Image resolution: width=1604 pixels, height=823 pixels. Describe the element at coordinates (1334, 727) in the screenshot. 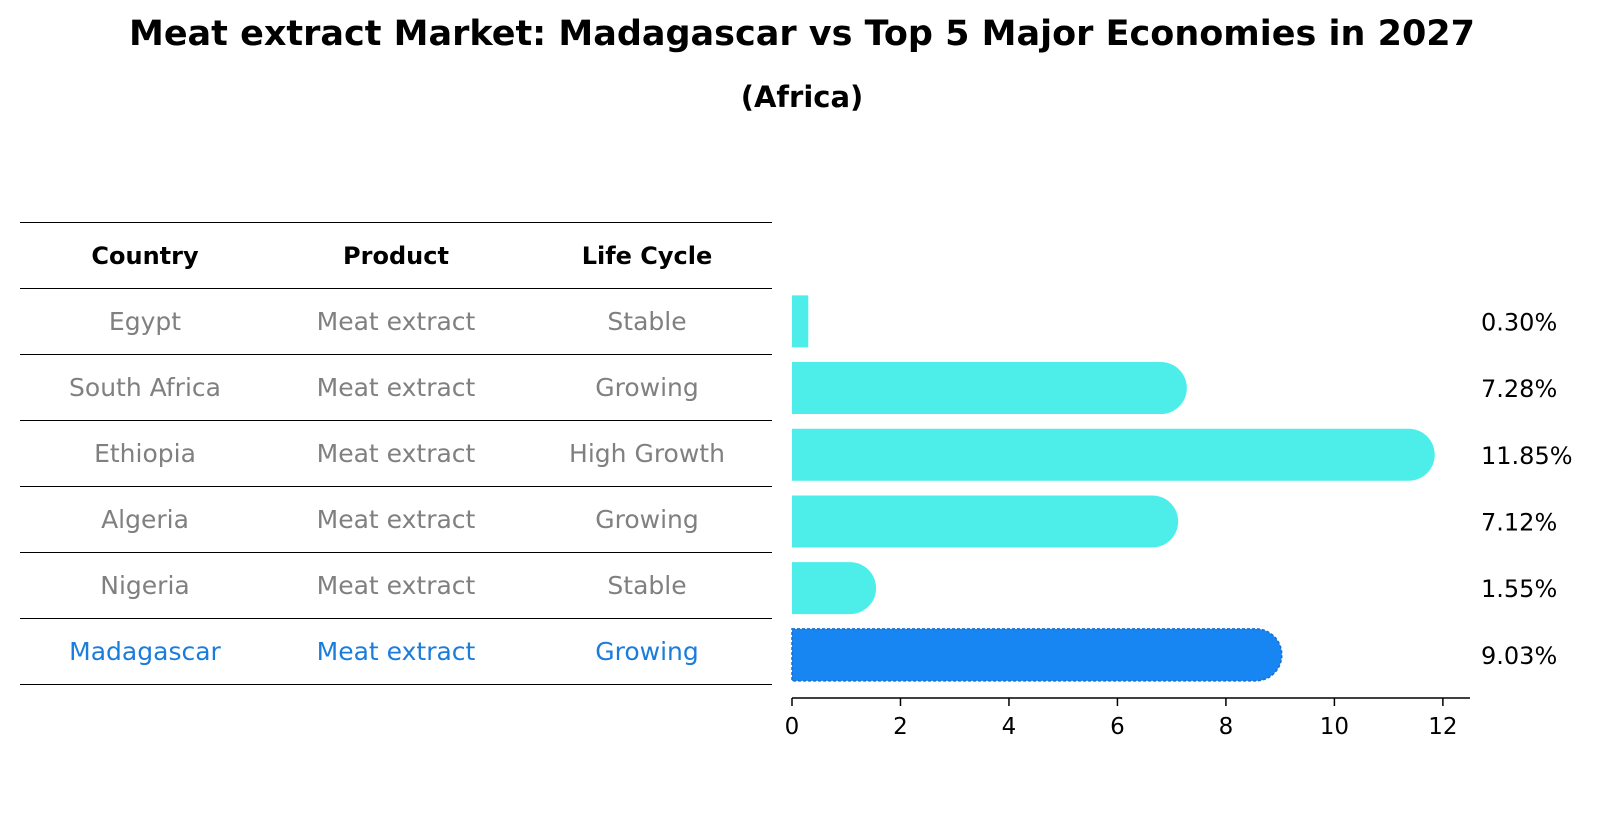

I see `x-tick-label: 10` at that location.